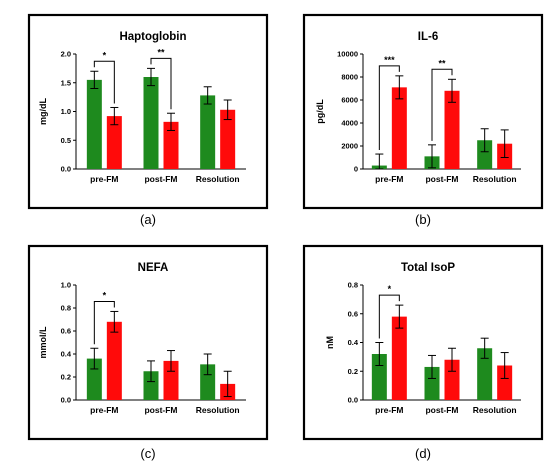 The width and height of the screenshot is (550, 469). Describe the element at coordinates (152, 37) in the screenshot. I see `chart-title: Haptoglobin` at that location.